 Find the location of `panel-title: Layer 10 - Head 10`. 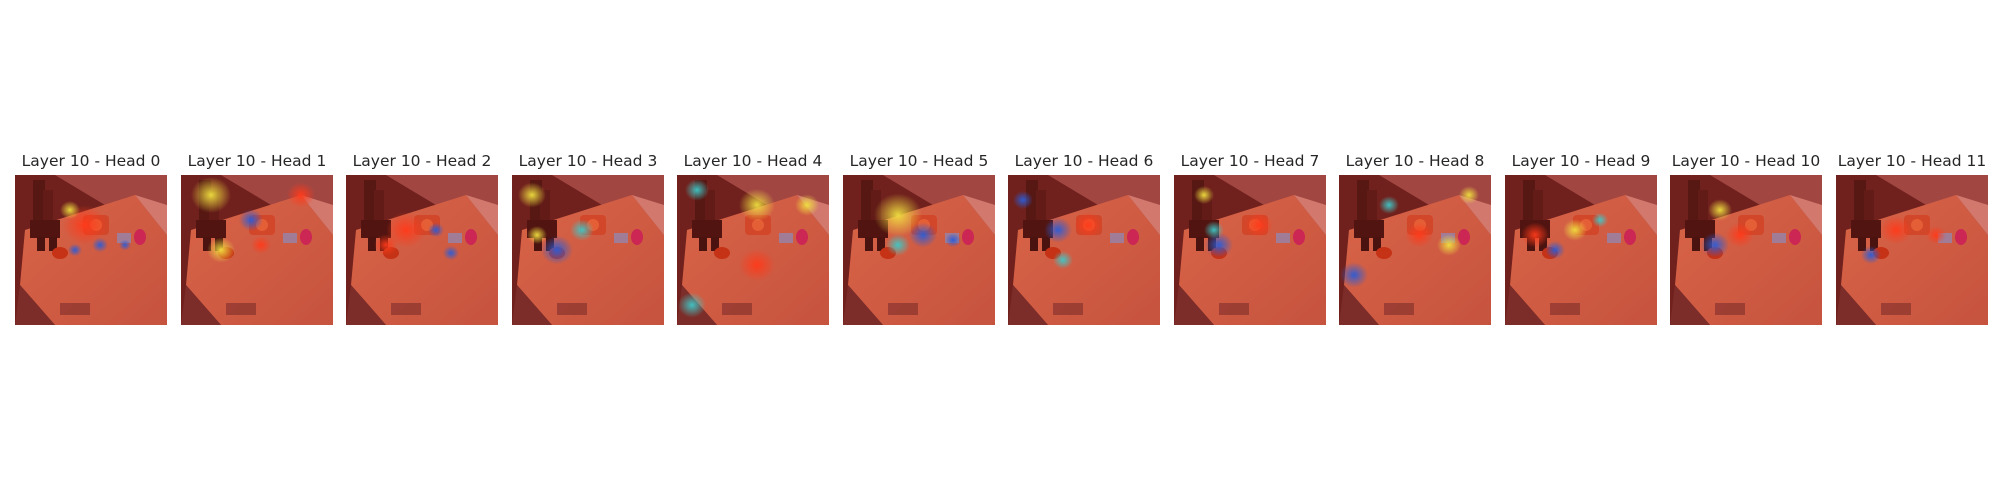

panel-title: Layer 10 - Head 10 is located at coordinates (1746, 161).